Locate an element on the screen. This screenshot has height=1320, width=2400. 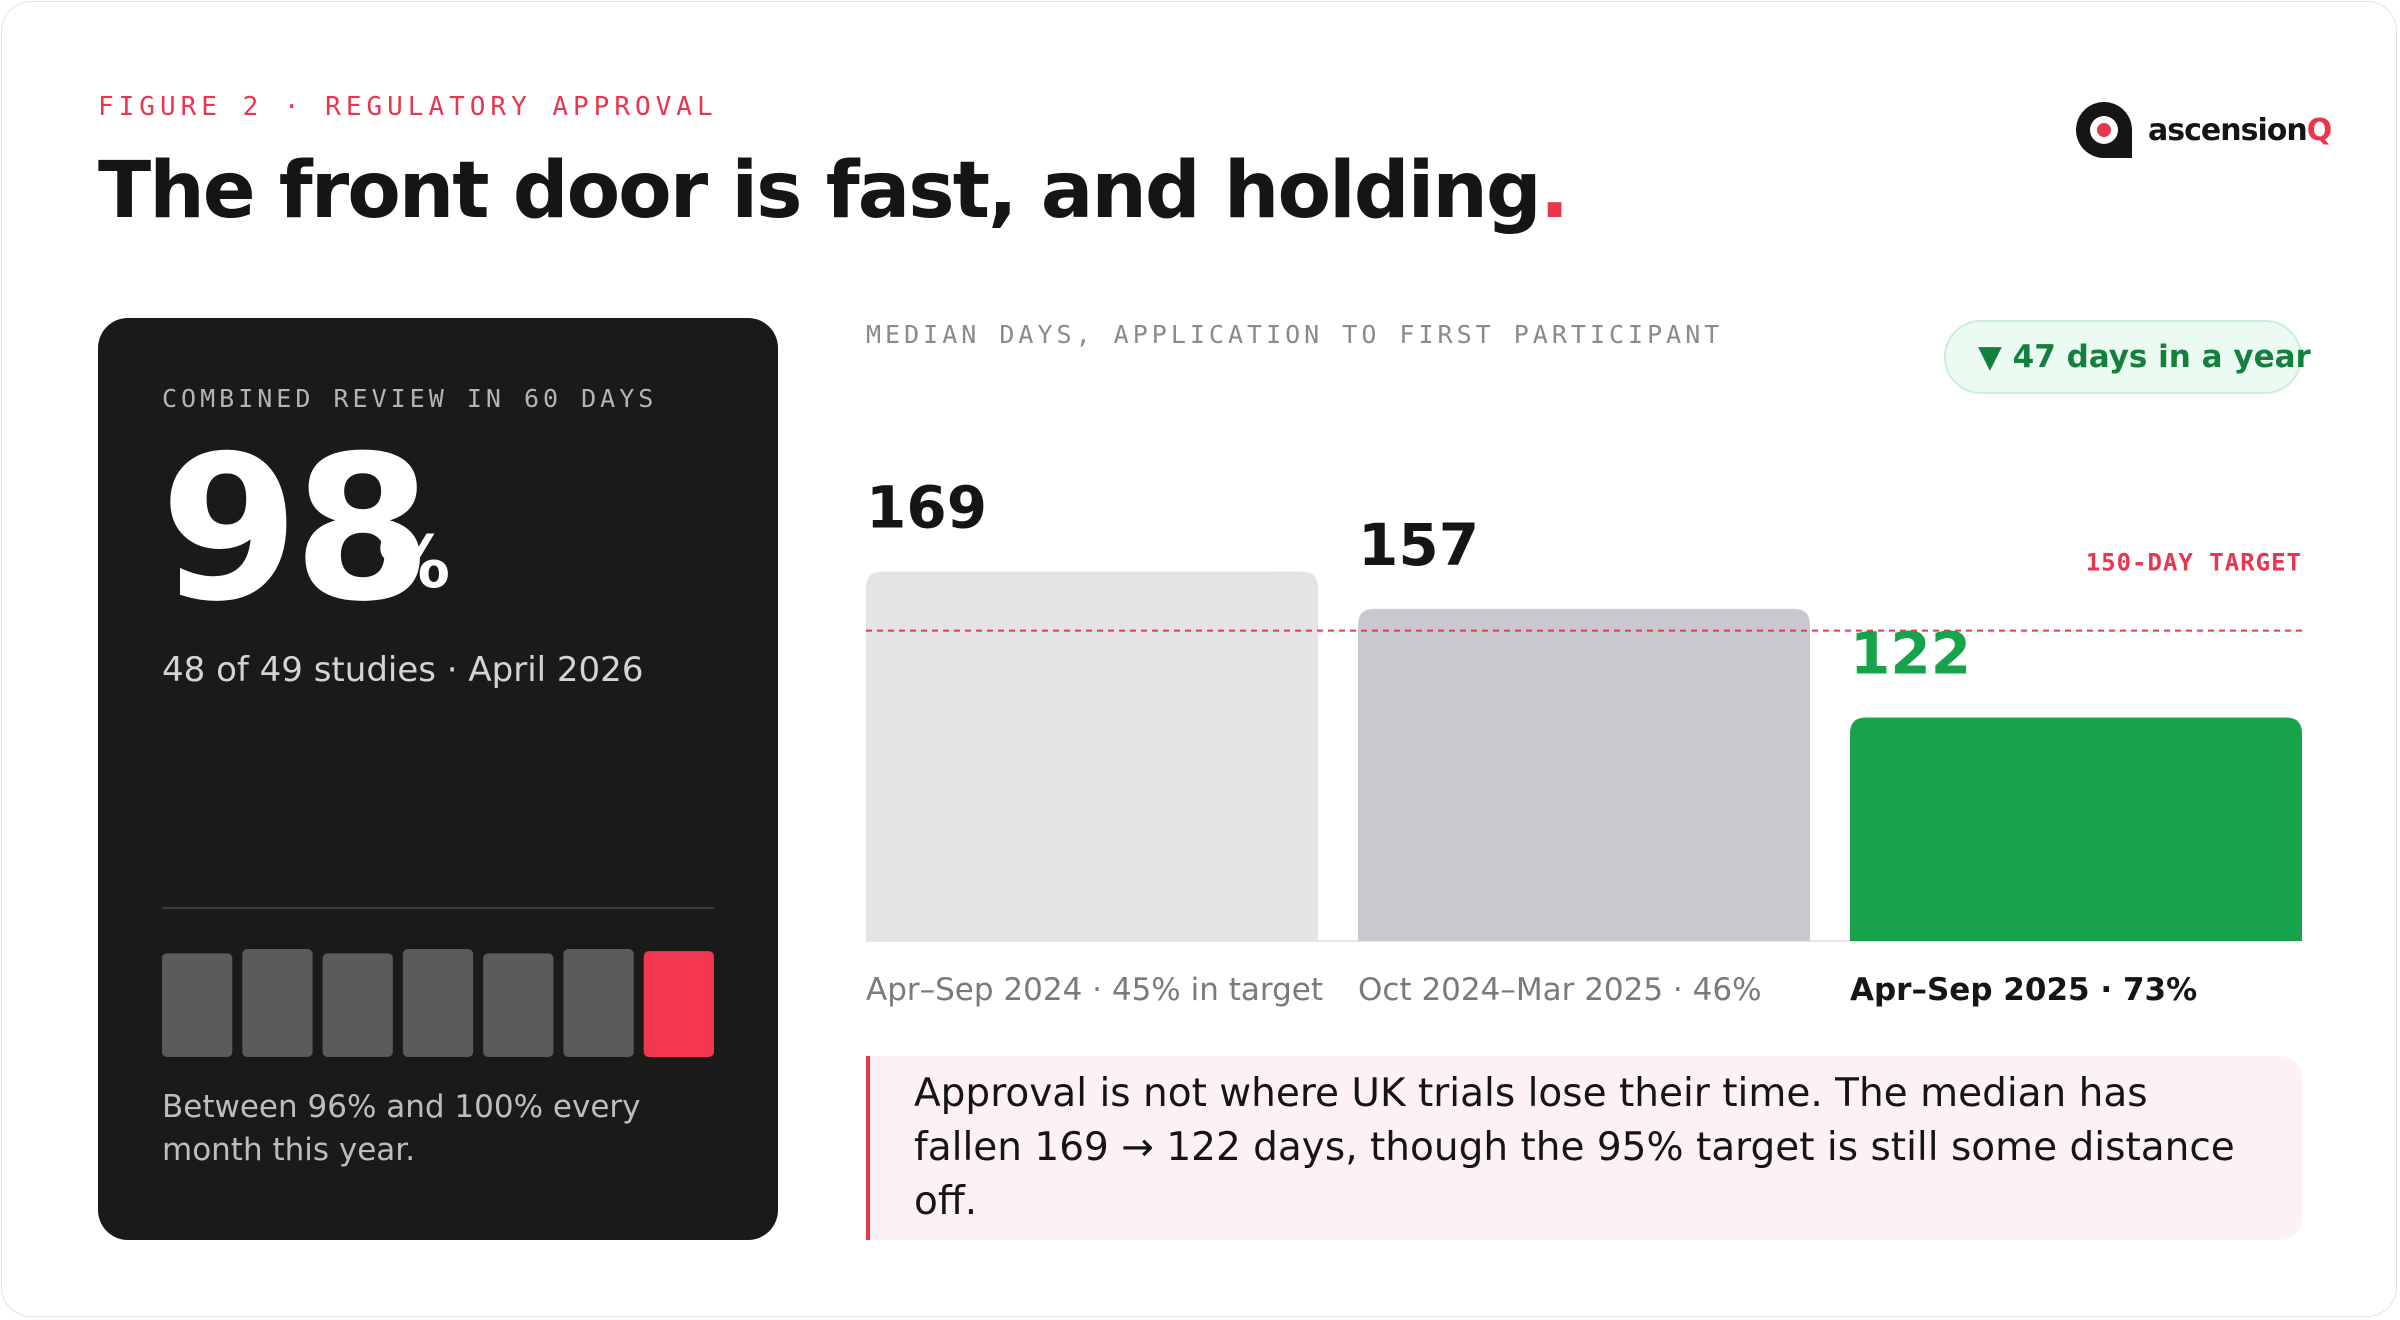
change-badge: ▼ 47 days in a year is located at coordinates (2127, 357).